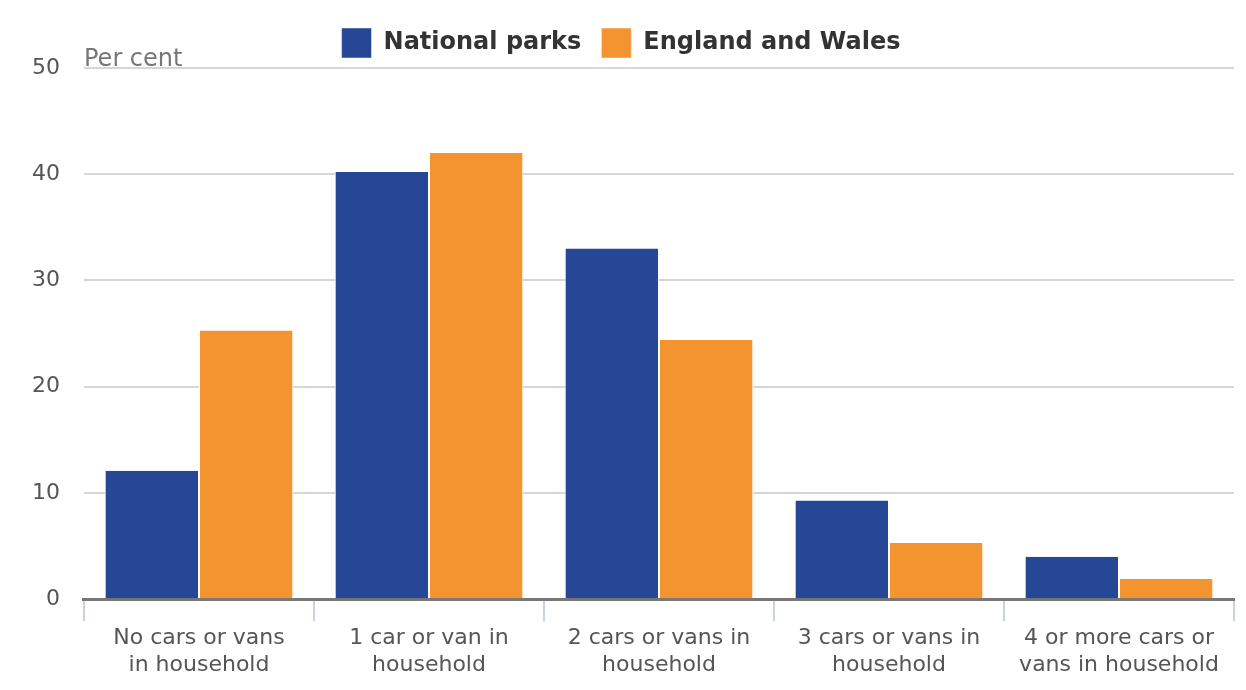  I want to click on y-tick-label: 0, so click(52, 597).